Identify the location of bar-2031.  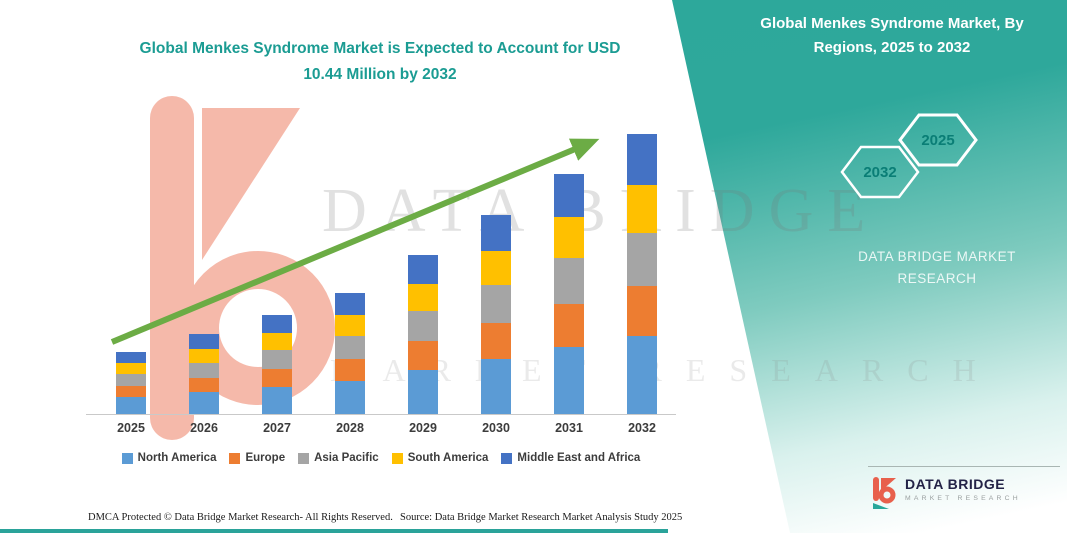
(569, 294).